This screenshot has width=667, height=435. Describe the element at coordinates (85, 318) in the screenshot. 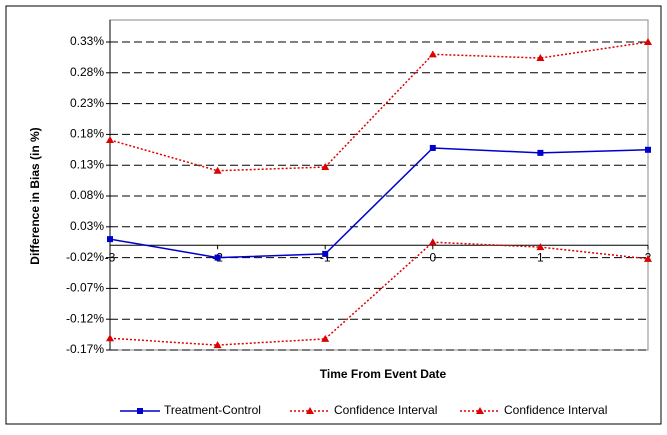

I see `y-tick-label: -0.12%` at that location.